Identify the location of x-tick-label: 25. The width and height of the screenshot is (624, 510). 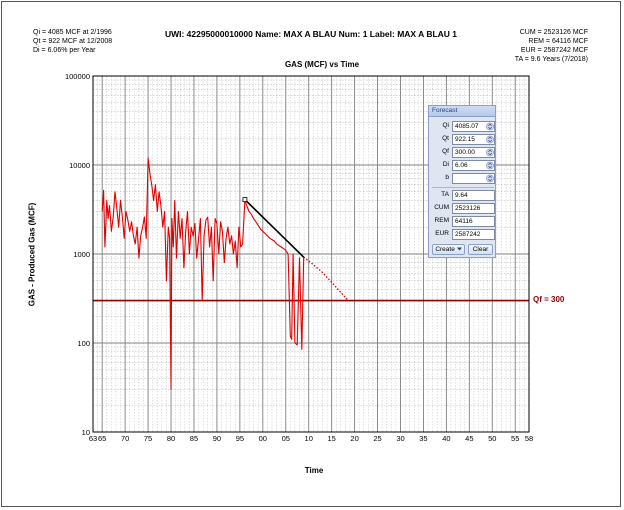
(377, 438).